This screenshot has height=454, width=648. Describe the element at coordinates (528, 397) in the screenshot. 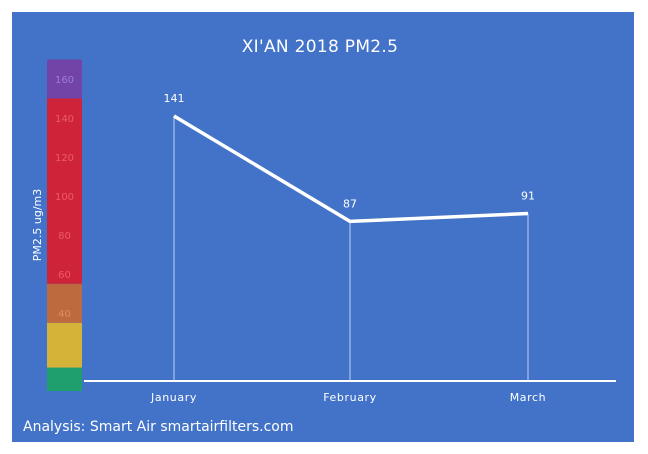

I see `x-tick-label: March` at that location.